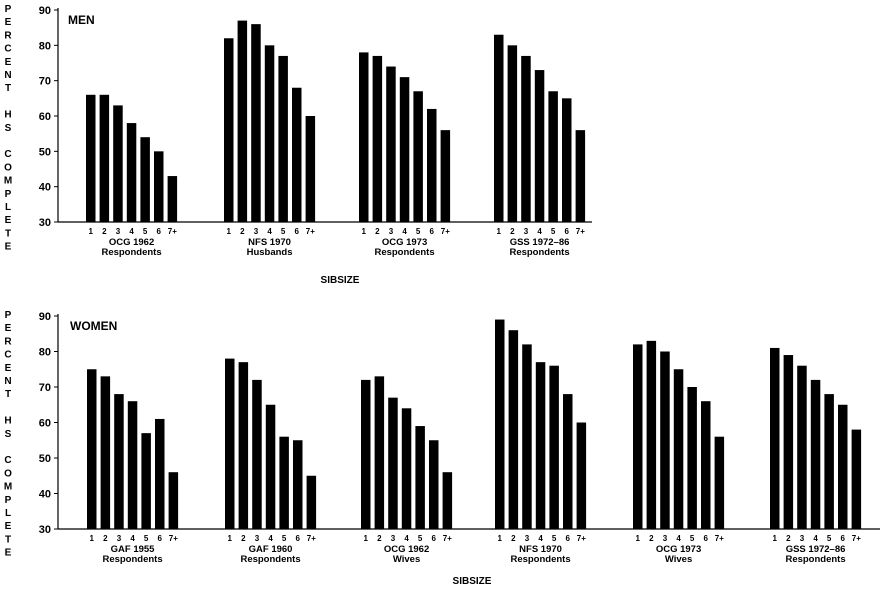  What do you see at coordinates (8, 315) in the screenshot?
I see `y-axis-label-char: P` at bounding box center [8, 315].